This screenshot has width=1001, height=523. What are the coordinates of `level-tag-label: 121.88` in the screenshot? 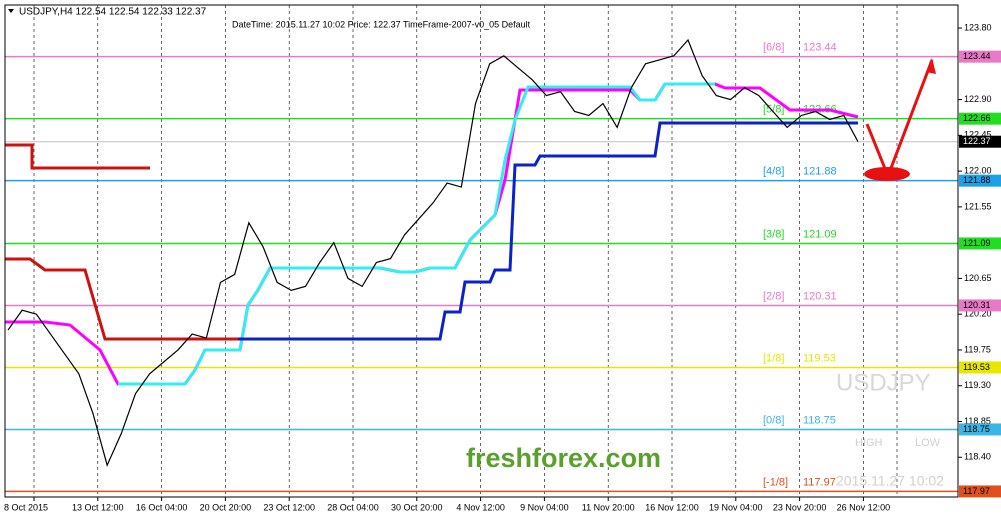 It's located at (977, 180).